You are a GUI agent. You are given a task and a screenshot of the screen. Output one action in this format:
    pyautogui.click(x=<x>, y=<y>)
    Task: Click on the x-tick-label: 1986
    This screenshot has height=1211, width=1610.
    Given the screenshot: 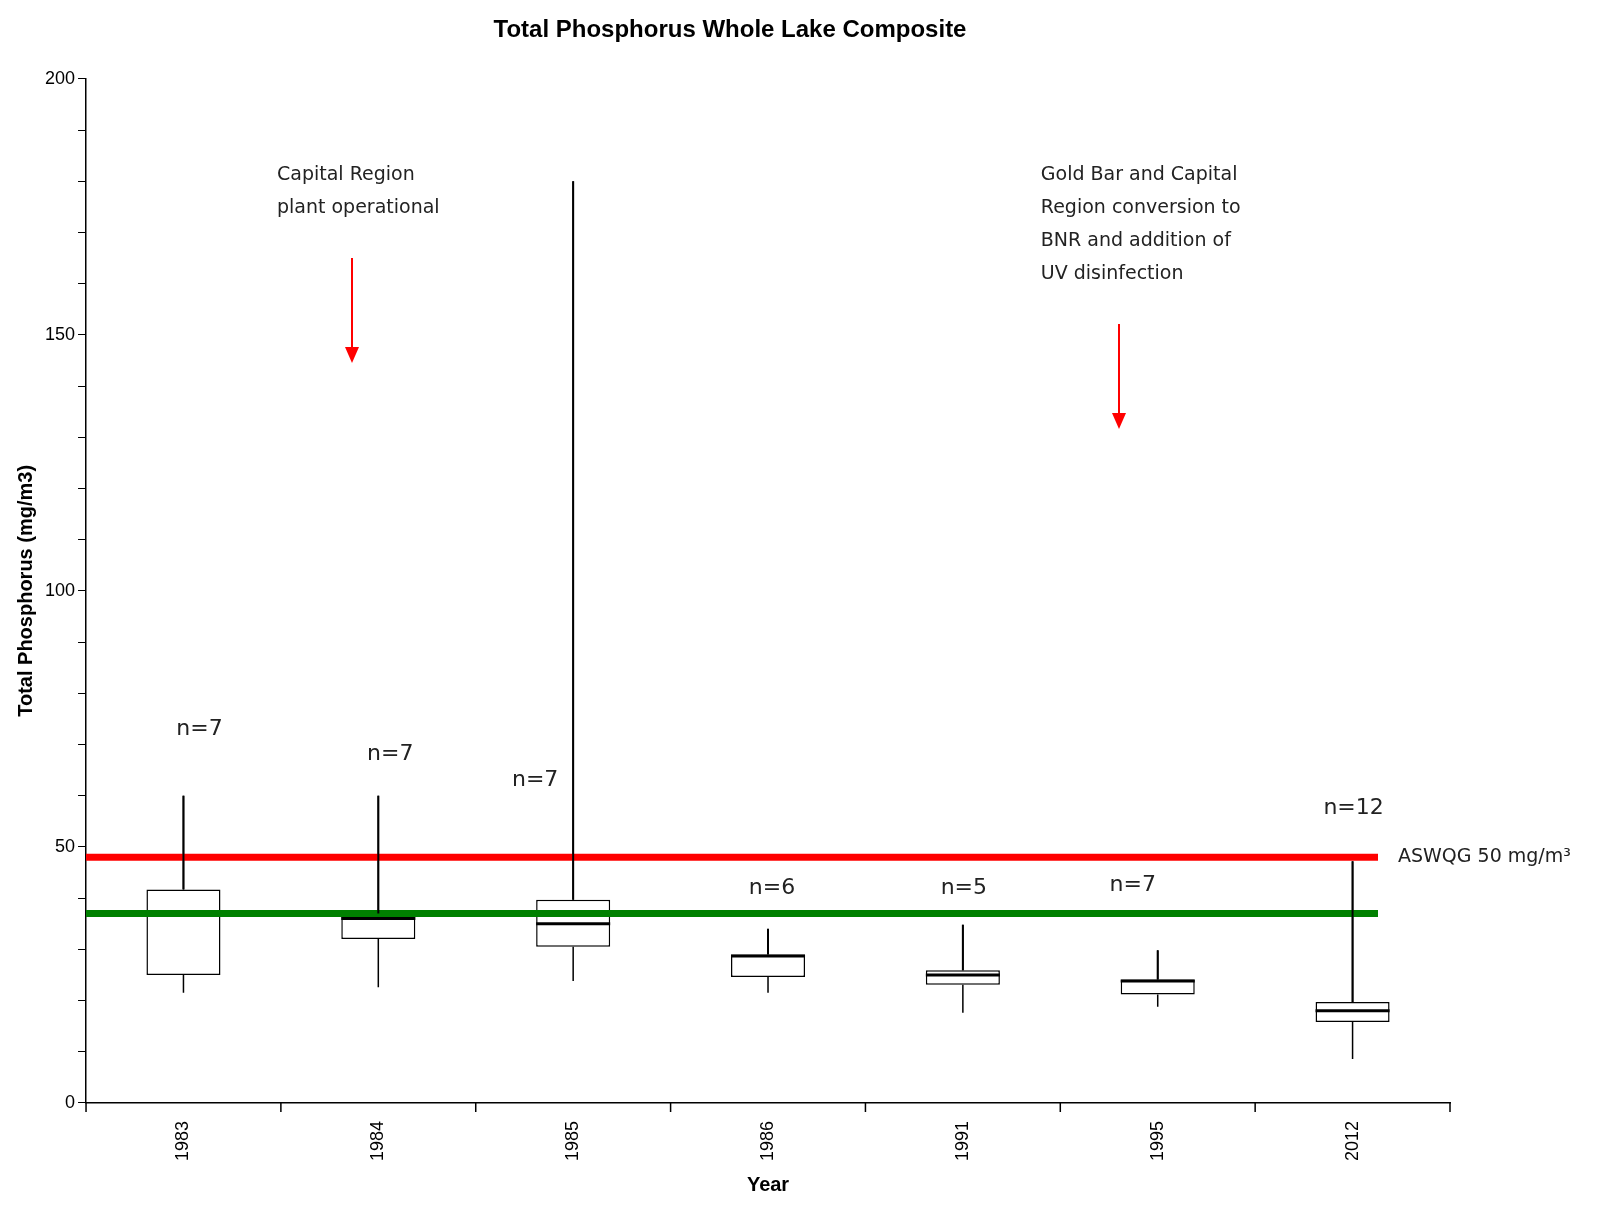 What is the action you would take?
    pyautogui.click(x=766, y=1140)
    